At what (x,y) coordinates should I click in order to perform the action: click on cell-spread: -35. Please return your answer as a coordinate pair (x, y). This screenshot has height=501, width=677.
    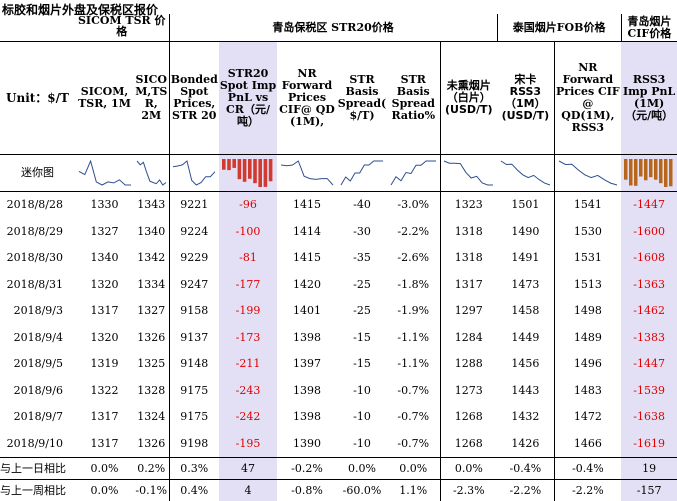
    Looking at the image, I should click on (362, 258).